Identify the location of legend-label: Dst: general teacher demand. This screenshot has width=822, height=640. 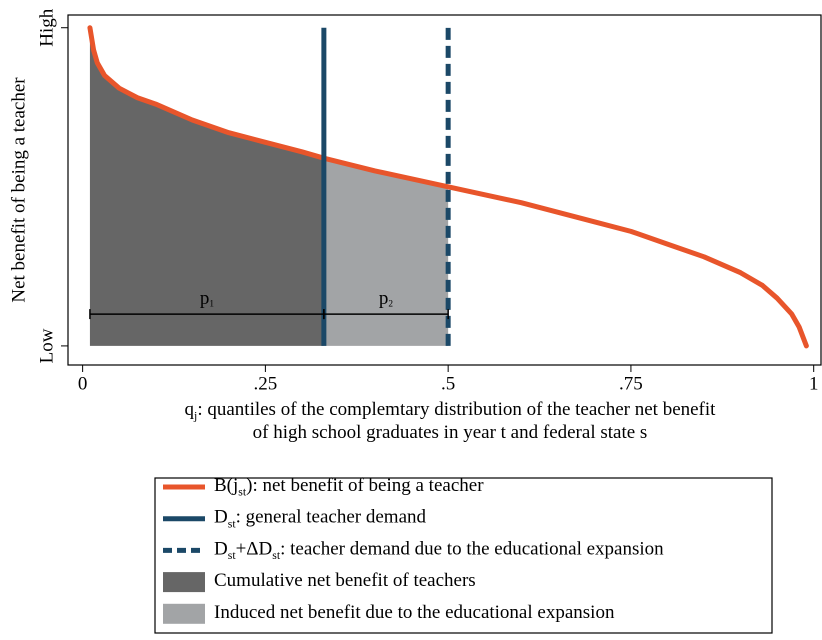
(320, 518).